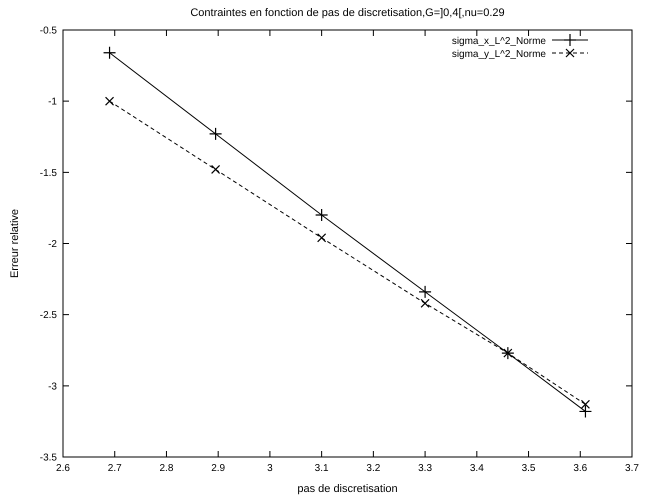 The height and width of the screenshot is (504, 655). What do you see at coordinates (15, 243) in the screenshot?
I see `y-axis-title: Erreur relative` at bounding box center [15, 243].